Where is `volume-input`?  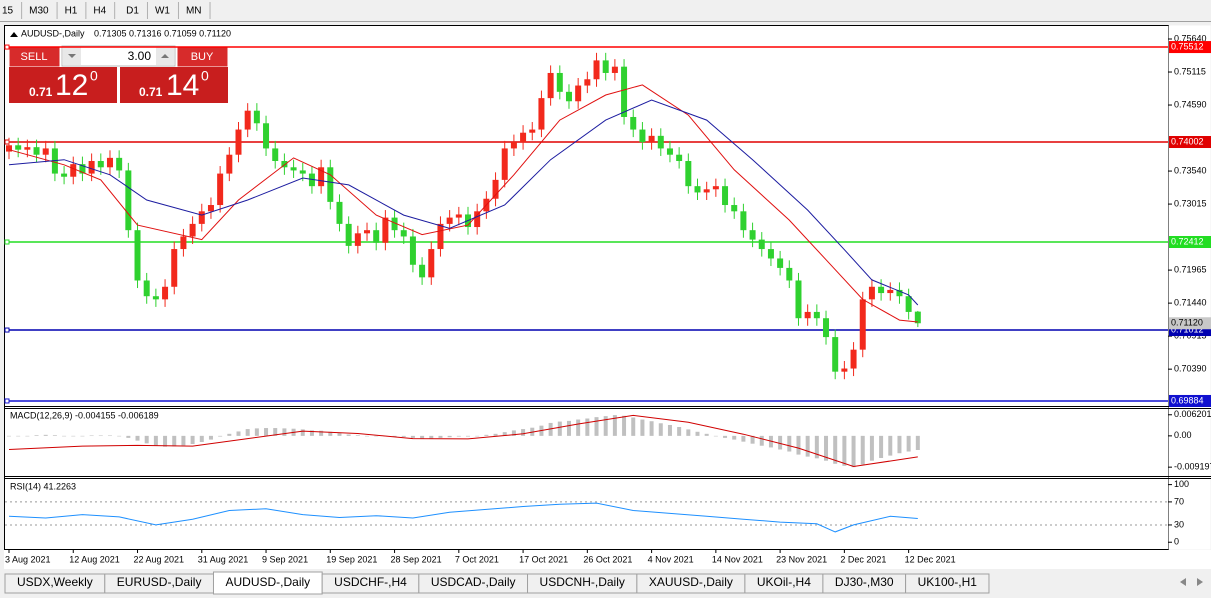
volume-input is located at coordinates (118, 56).